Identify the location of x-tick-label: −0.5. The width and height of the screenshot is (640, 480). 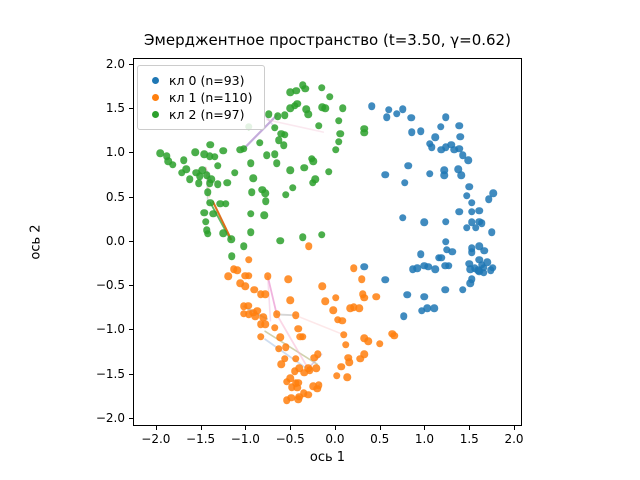
(290, 439).